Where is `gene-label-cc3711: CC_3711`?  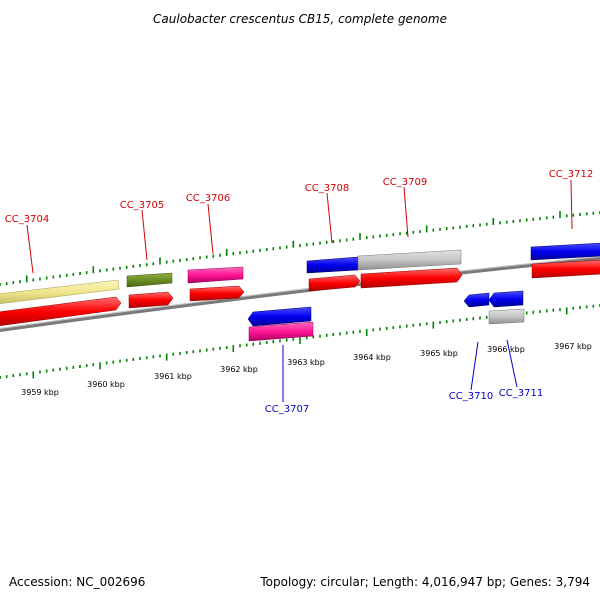 gene-label-cc3711: CC_3711 is located at coordinates (521, 393).